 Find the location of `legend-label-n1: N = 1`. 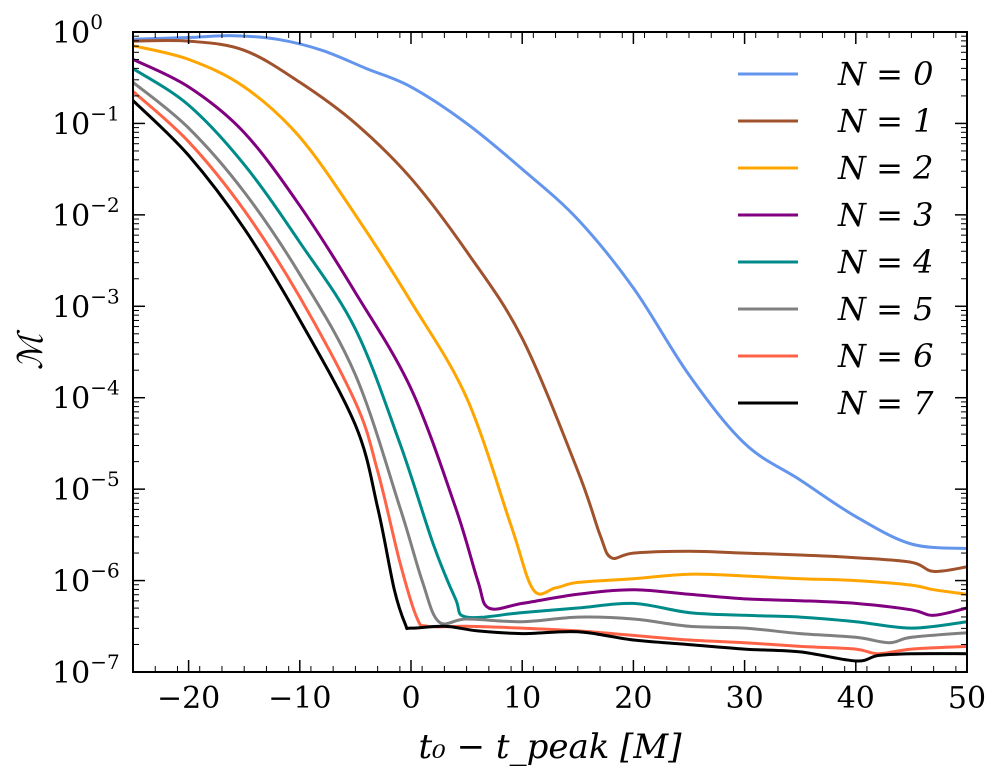

legend-label-n1: N = 1 is located at coordinates (885, 121).